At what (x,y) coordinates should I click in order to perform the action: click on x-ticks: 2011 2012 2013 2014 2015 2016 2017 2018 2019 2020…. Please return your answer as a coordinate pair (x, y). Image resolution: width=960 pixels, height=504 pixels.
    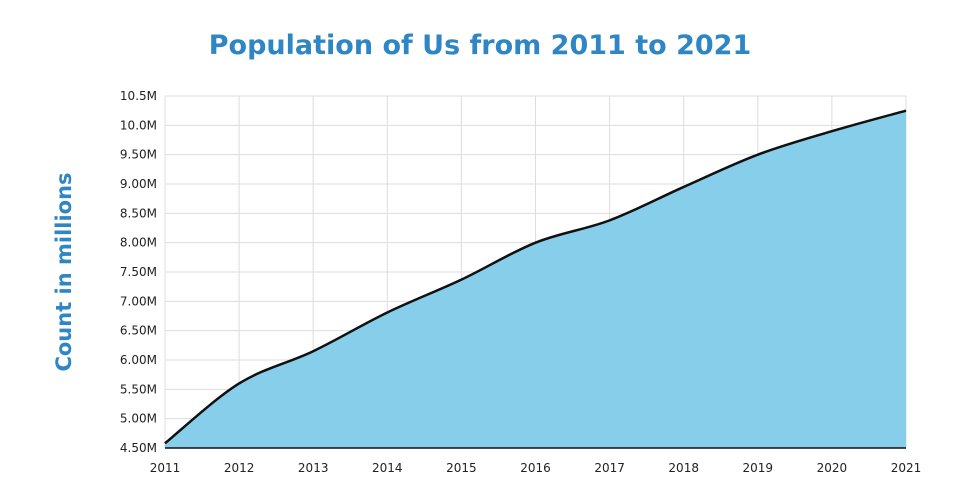
    Looking at the image, I should click on (536, 468).